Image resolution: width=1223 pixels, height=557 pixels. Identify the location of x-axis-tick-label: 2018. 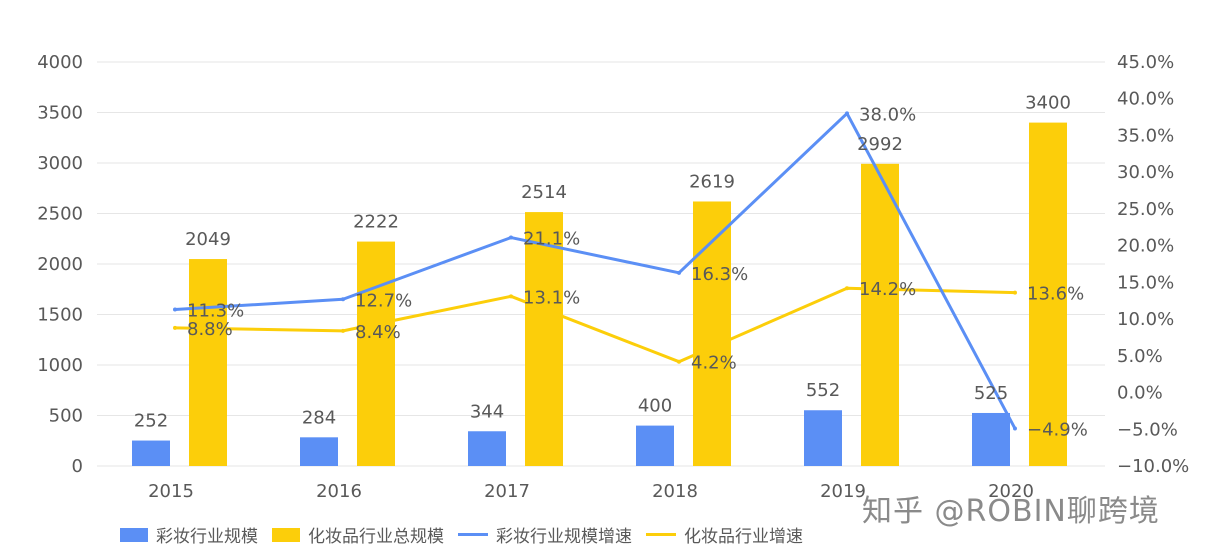
(675, 491).